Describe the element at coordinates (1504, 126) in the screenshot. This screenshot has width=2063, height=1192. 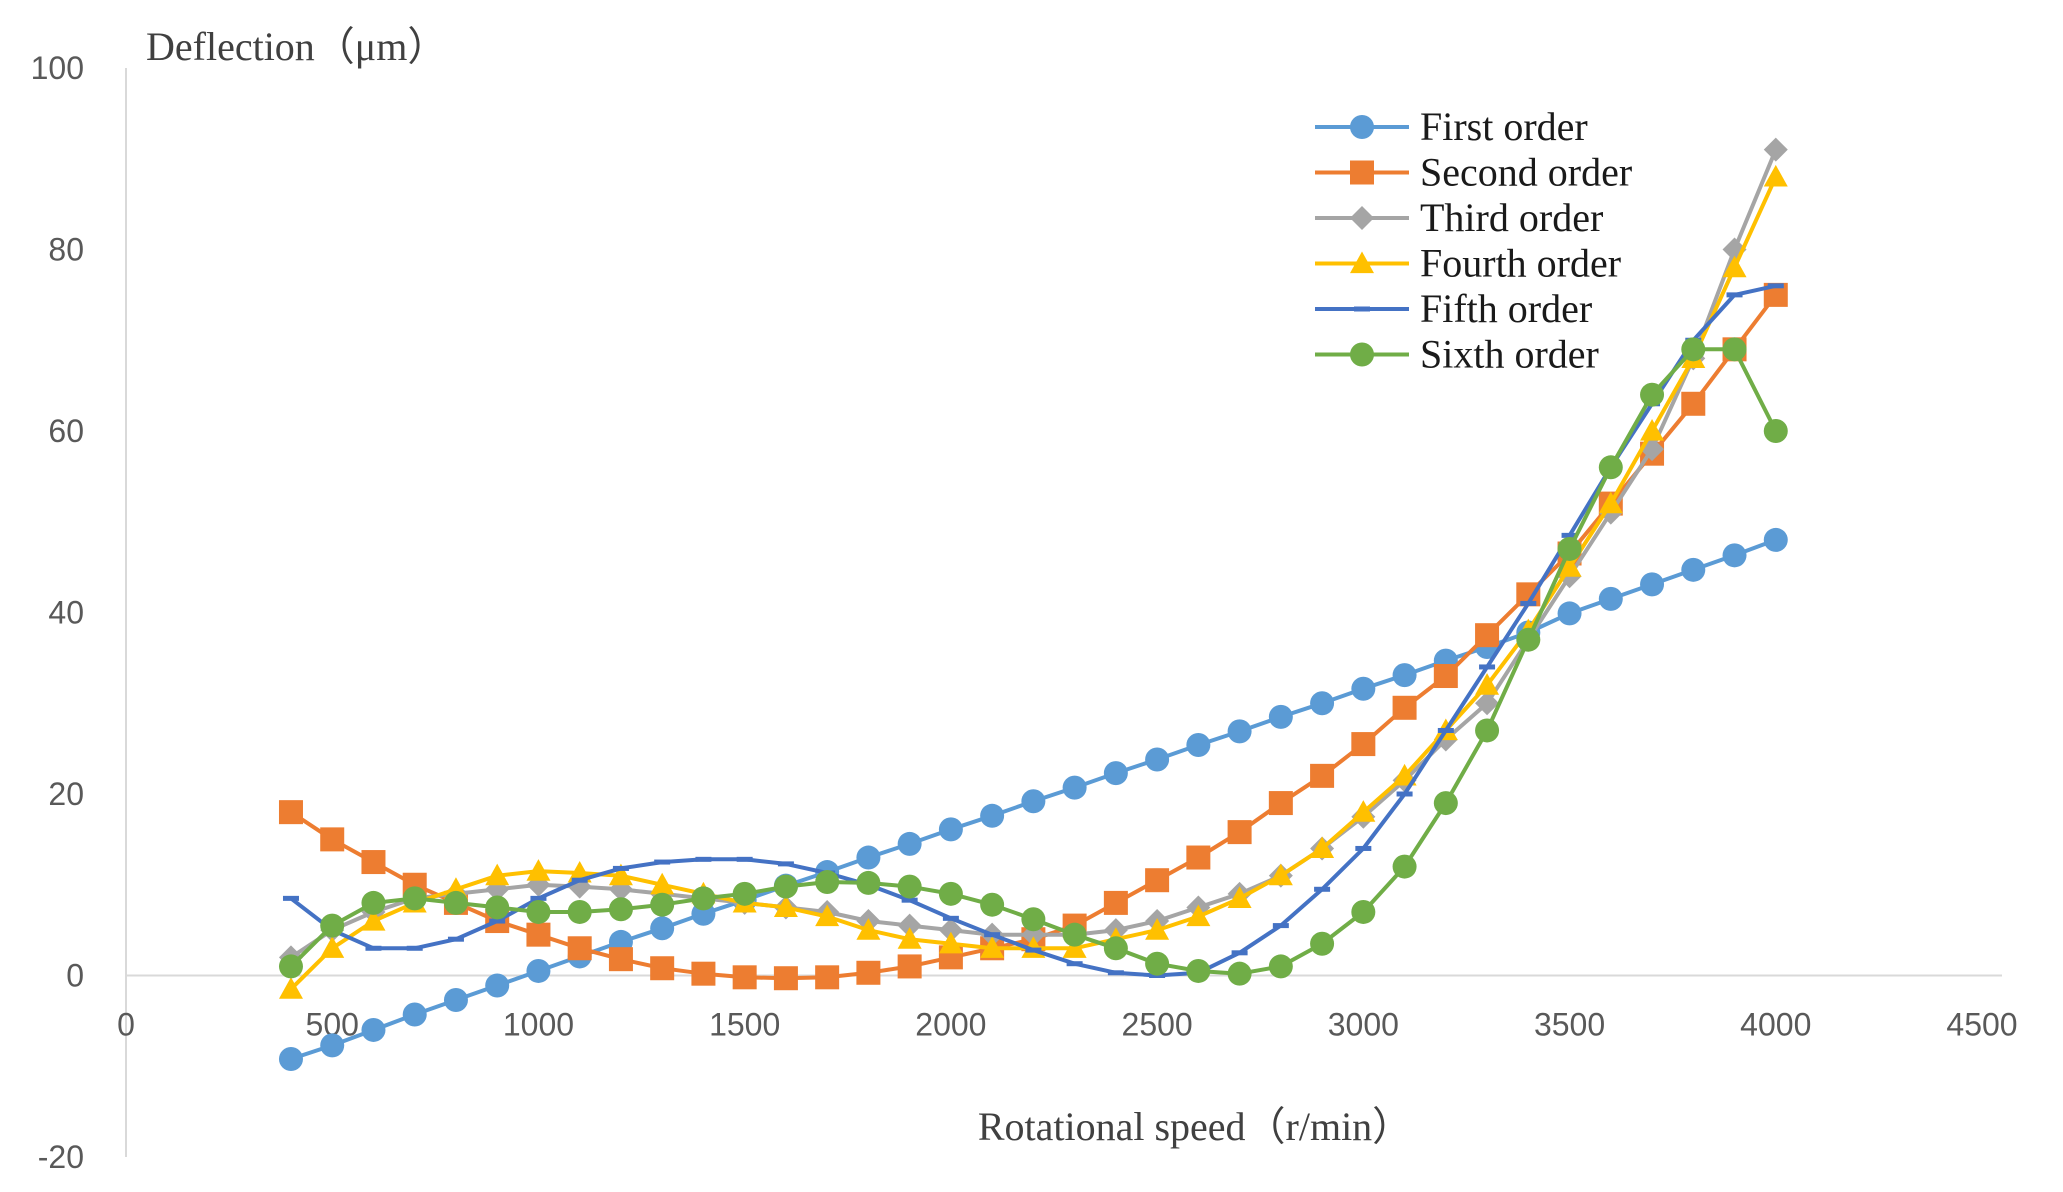
I see `legend-label: First order` at that location.